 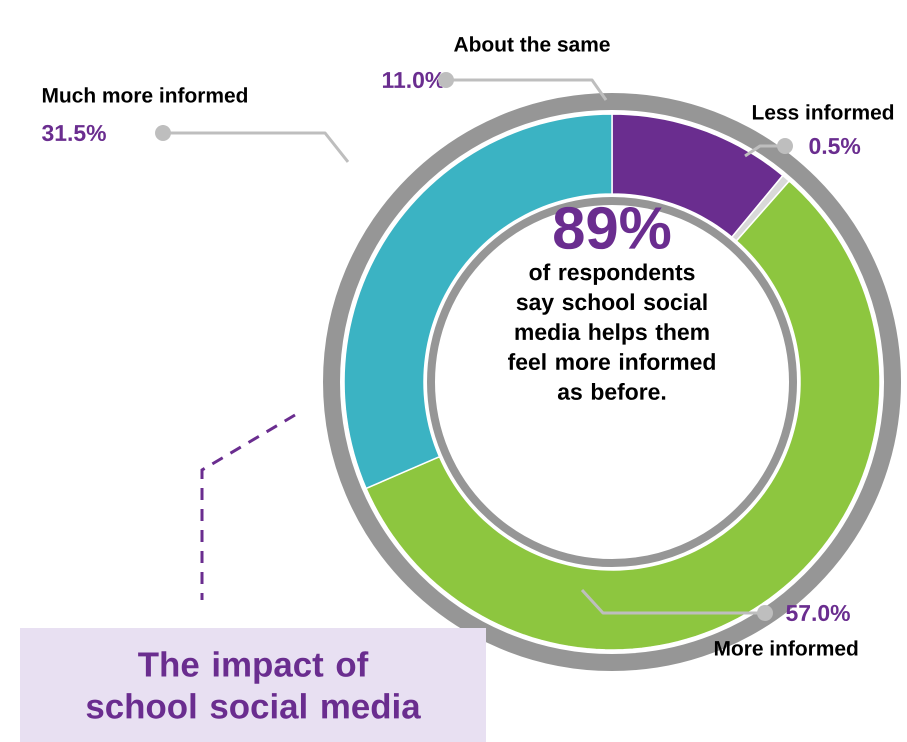 What do you see at coordinates (834, 146) in the screenshot?
I see `data-label: 0.5%` at bounding box center [834, 146].